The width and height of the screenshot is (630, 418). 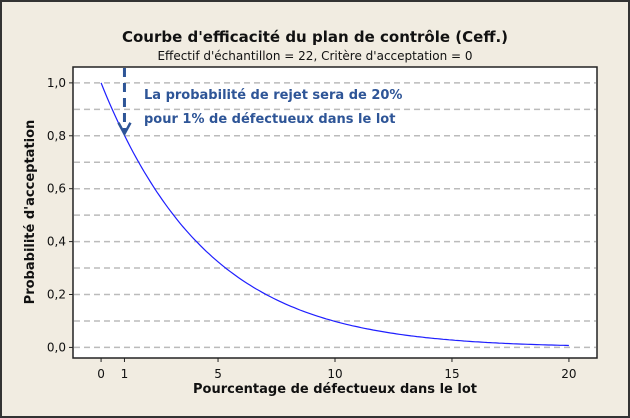 What do you see at coordinates (451, 374) in the screenshot?
I see `x-tick-label: 15` at bounding box center [451, 374].